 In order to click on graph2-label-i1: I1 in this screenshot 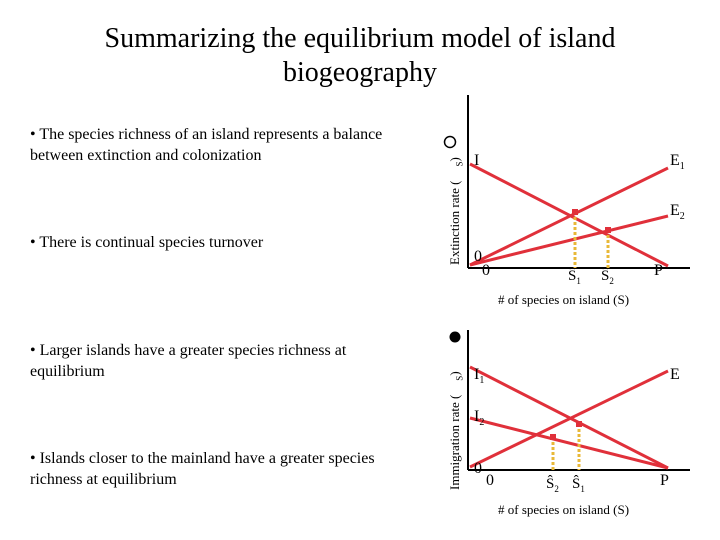, I will do `click(479, 376)`.